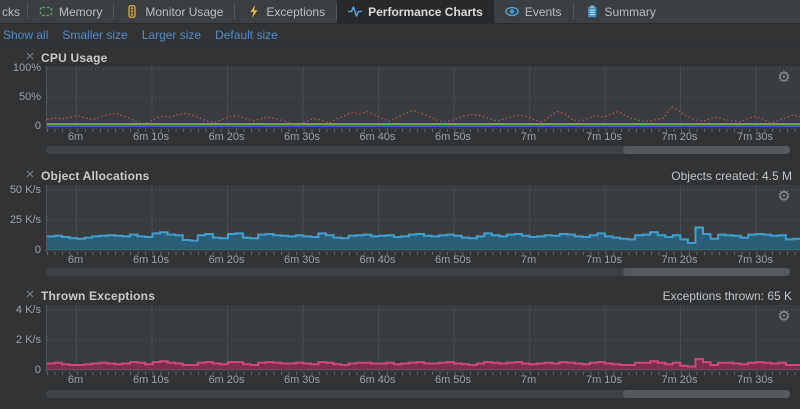  What do you see at coordinates (253, 11) in the screenshot?
I see `exceptions-icon` at bounding box center [253, 11].